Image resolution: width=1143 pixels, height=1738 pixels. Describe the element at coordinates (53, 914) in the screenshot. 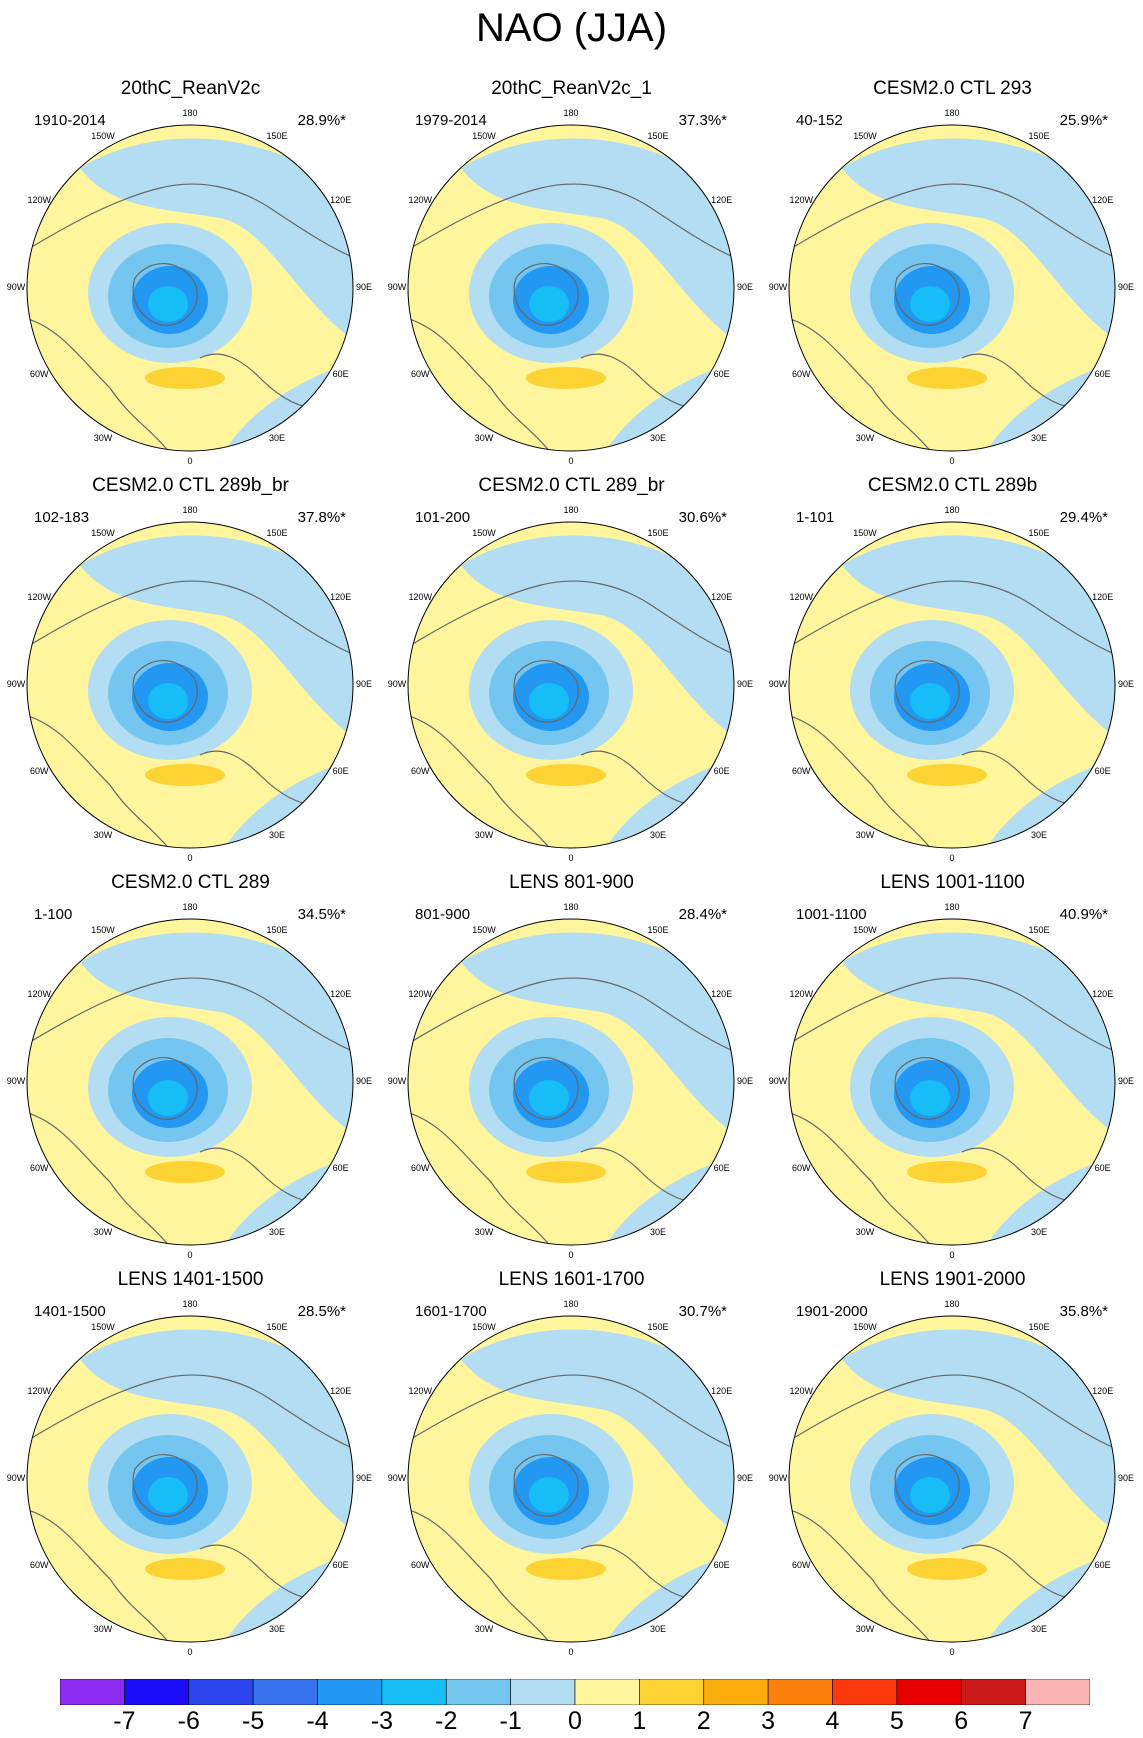

I see `period-label: 1-100` at that location.